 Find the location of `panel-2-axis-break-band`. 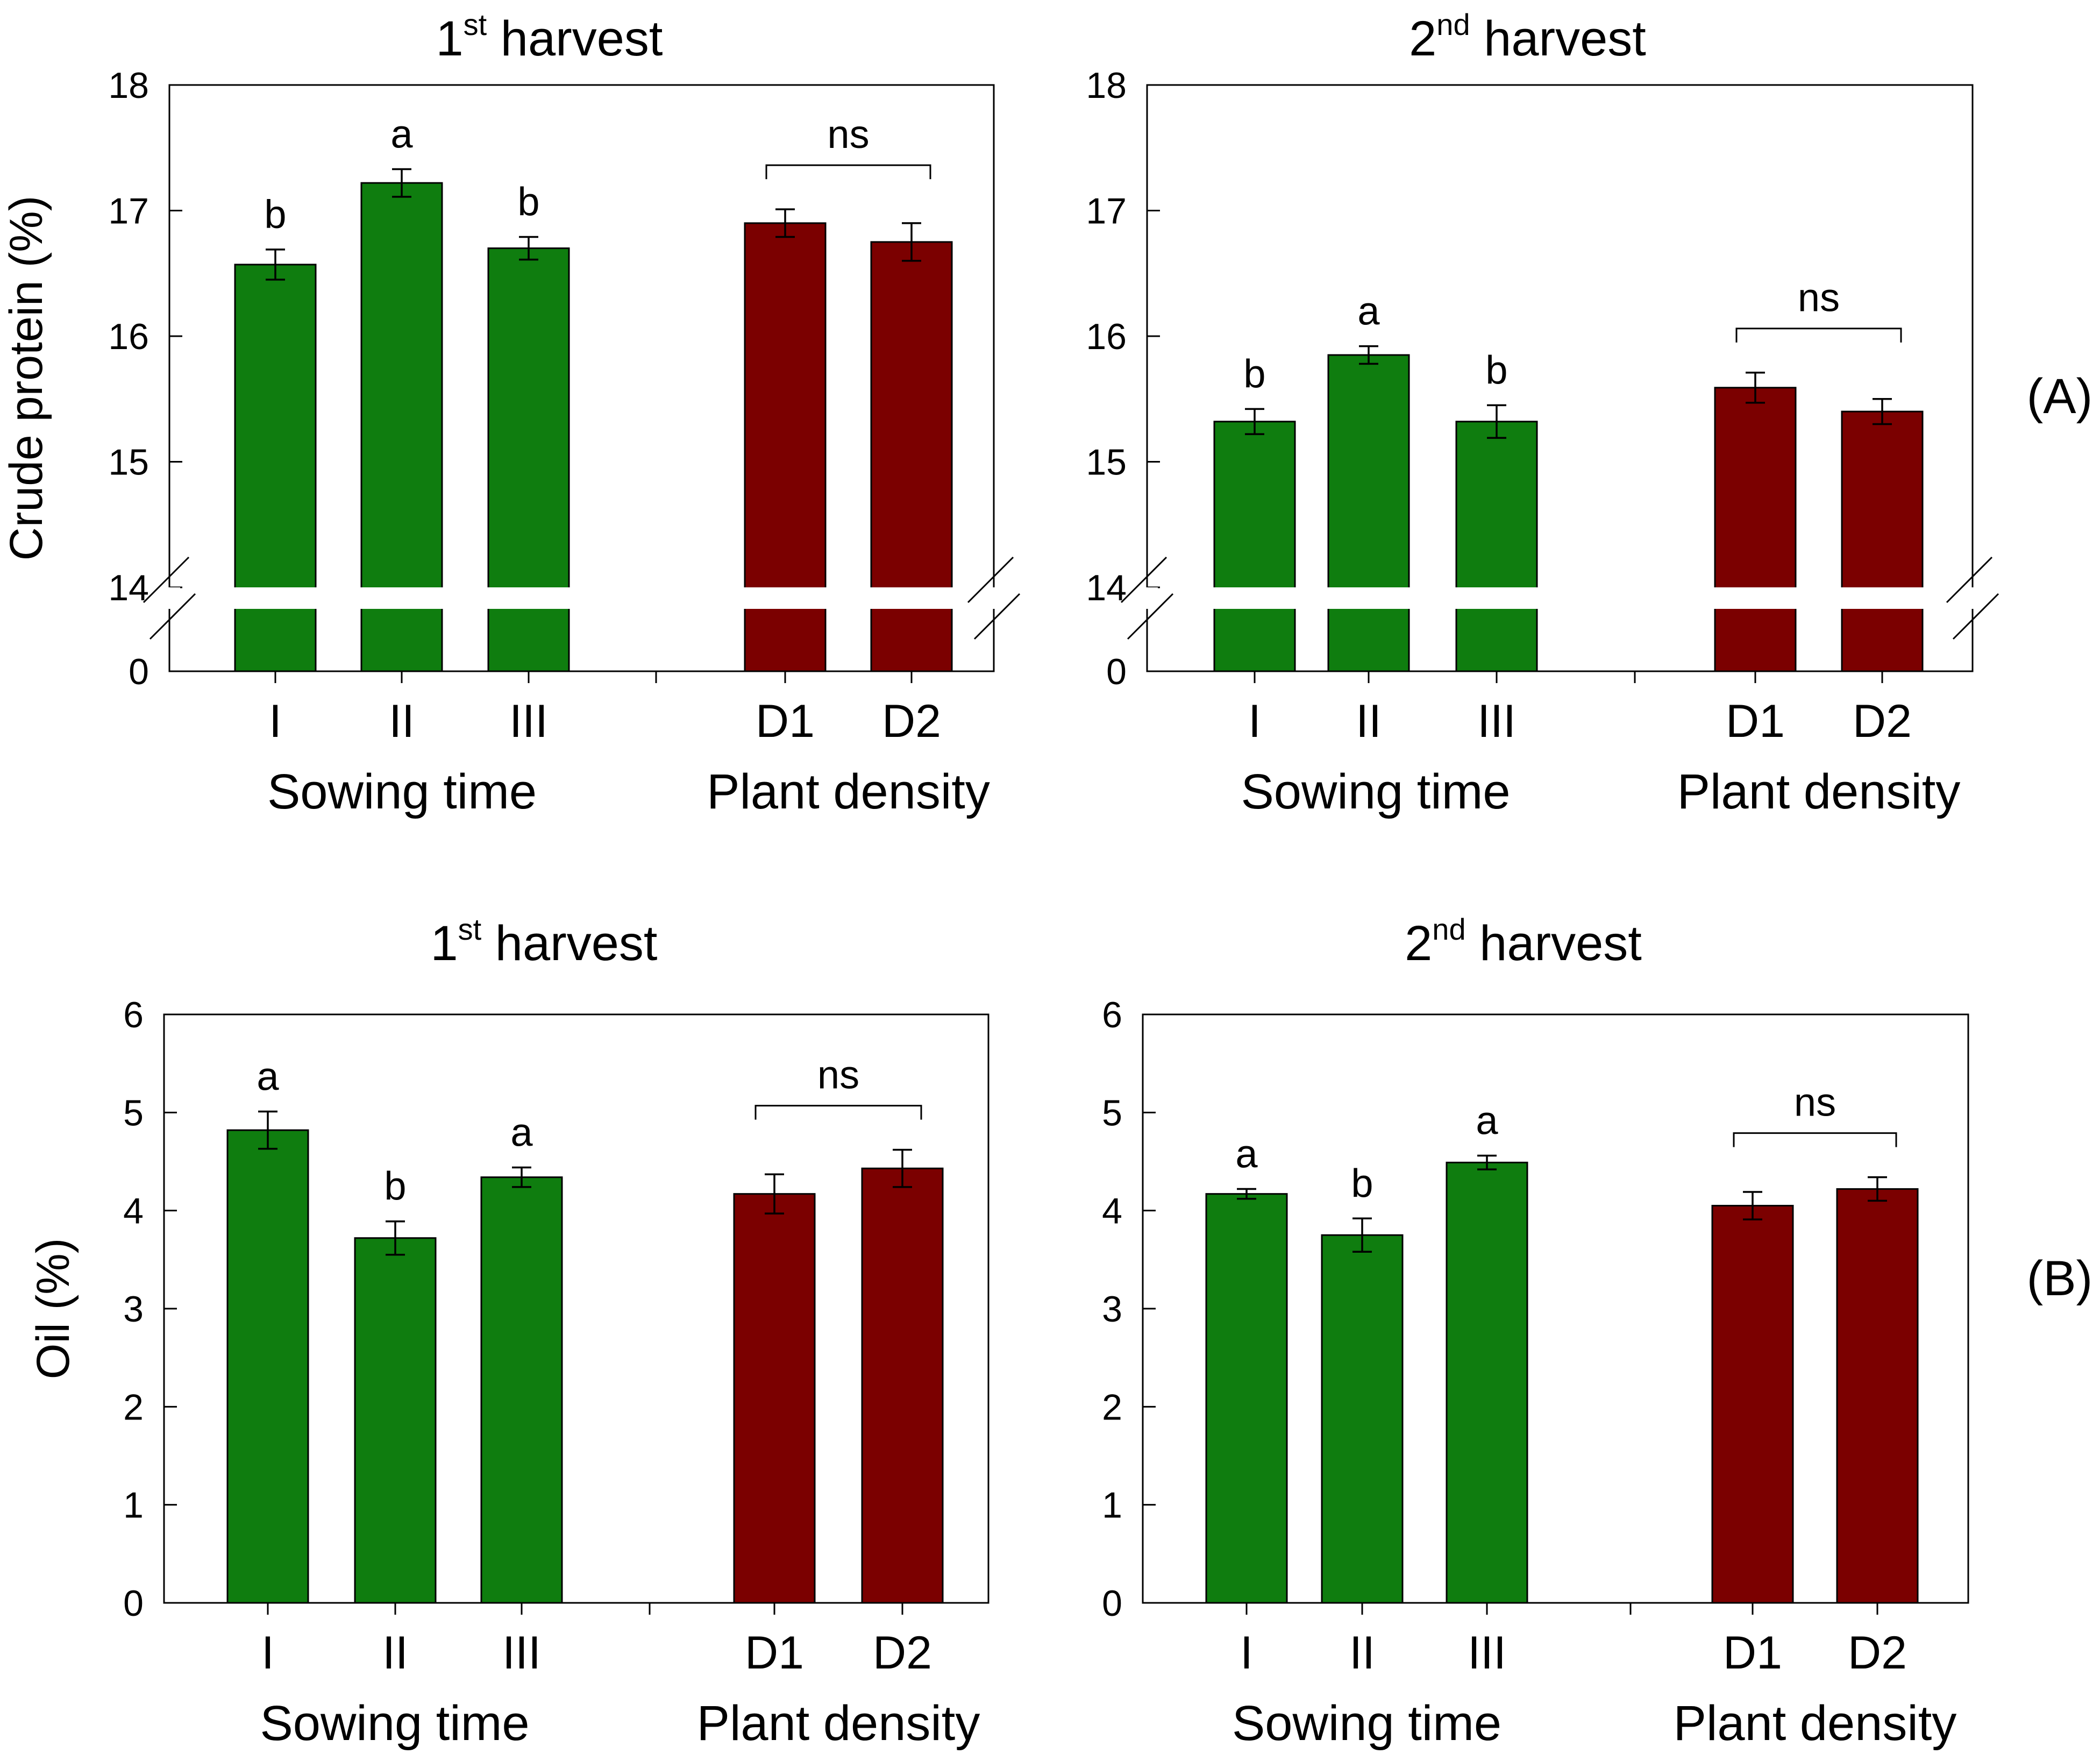

panel-2-axis-break-band is located at coordinates (1560, 598).